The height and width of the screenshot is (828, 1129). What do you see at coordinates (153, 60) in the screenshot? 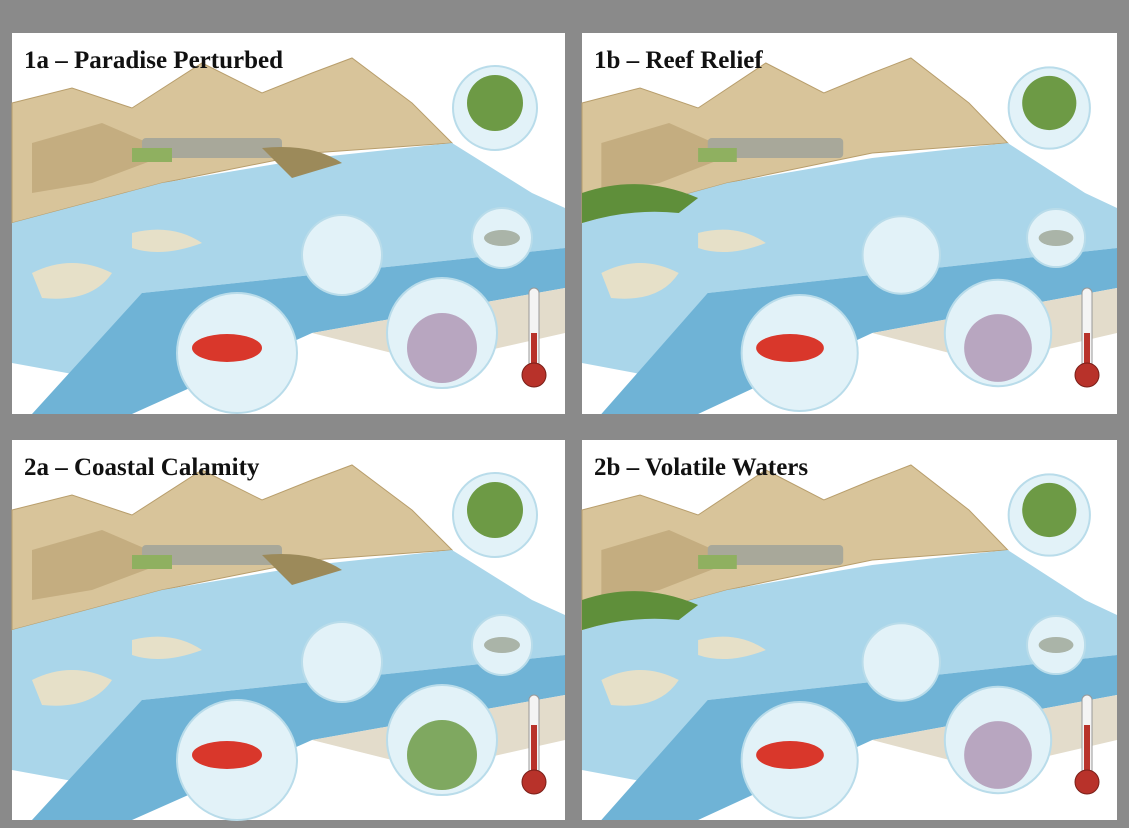
I see `panel-title: 1a – Paradise Perturbed` at bounding box center [153, 60].